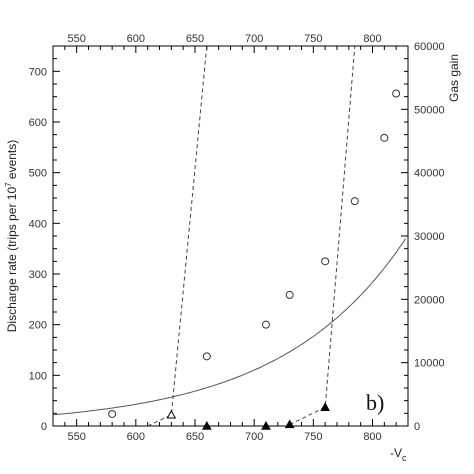  What do you see at coordinates (38, 224) in the screenshot?
I see `y-tick-label-left: 400` at bounding box center [38, 224].